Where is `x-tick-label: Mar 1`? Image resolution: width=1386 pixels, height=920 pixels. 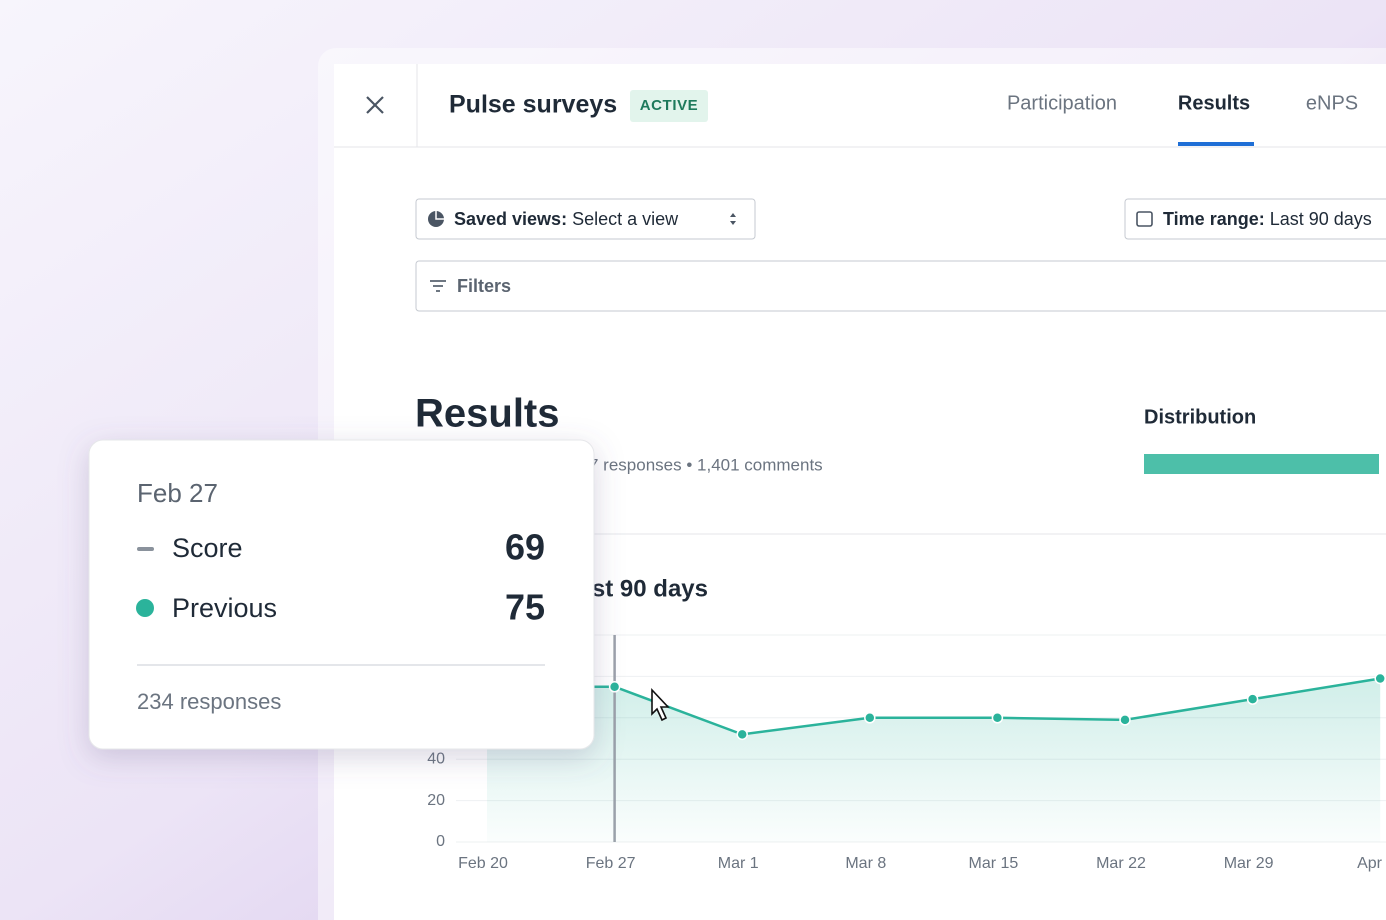 x-tick-label: Mar 1 is located at coordinates (738, 863).